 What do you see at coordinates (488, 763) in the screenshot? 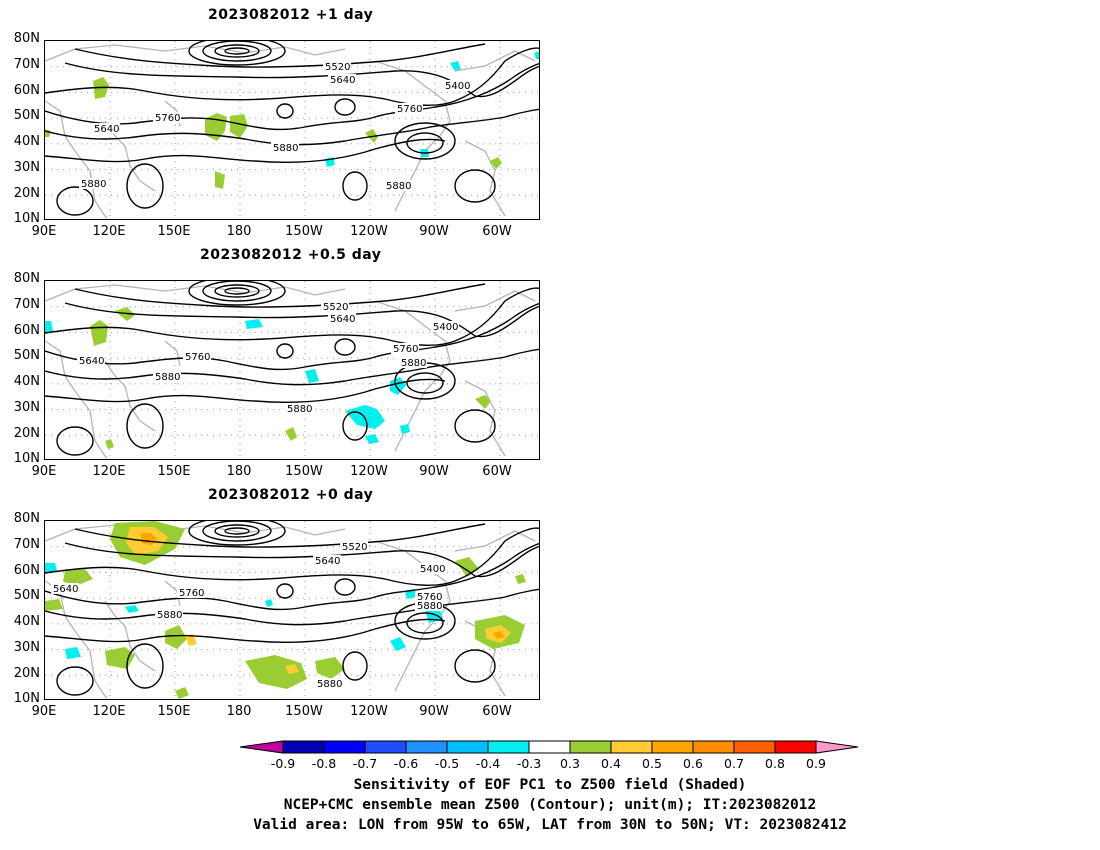
I see `colorbar-label: -0.4` at bounding box center [488, 763].